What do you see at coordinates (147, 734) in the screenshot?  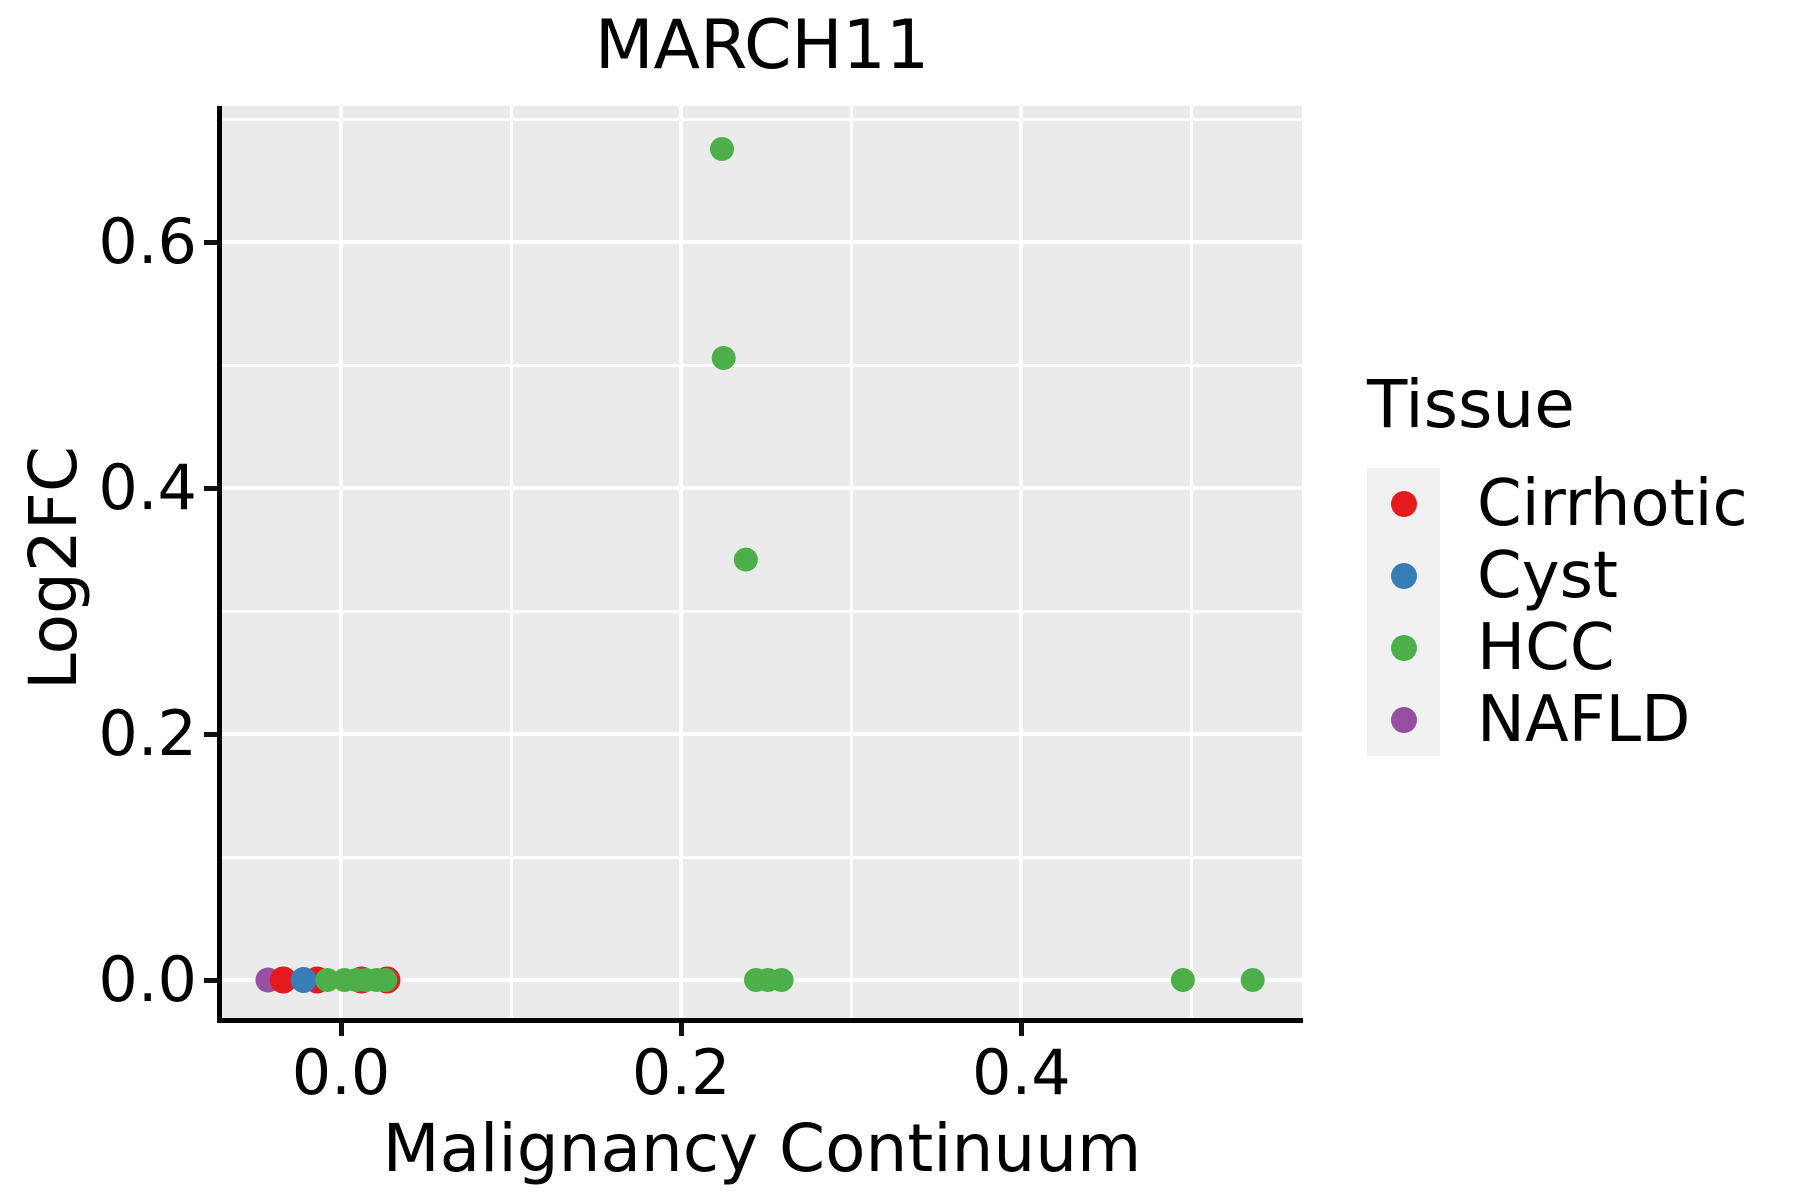 I see `y-tick-label: 0.2` at bounding box center [147, 734].